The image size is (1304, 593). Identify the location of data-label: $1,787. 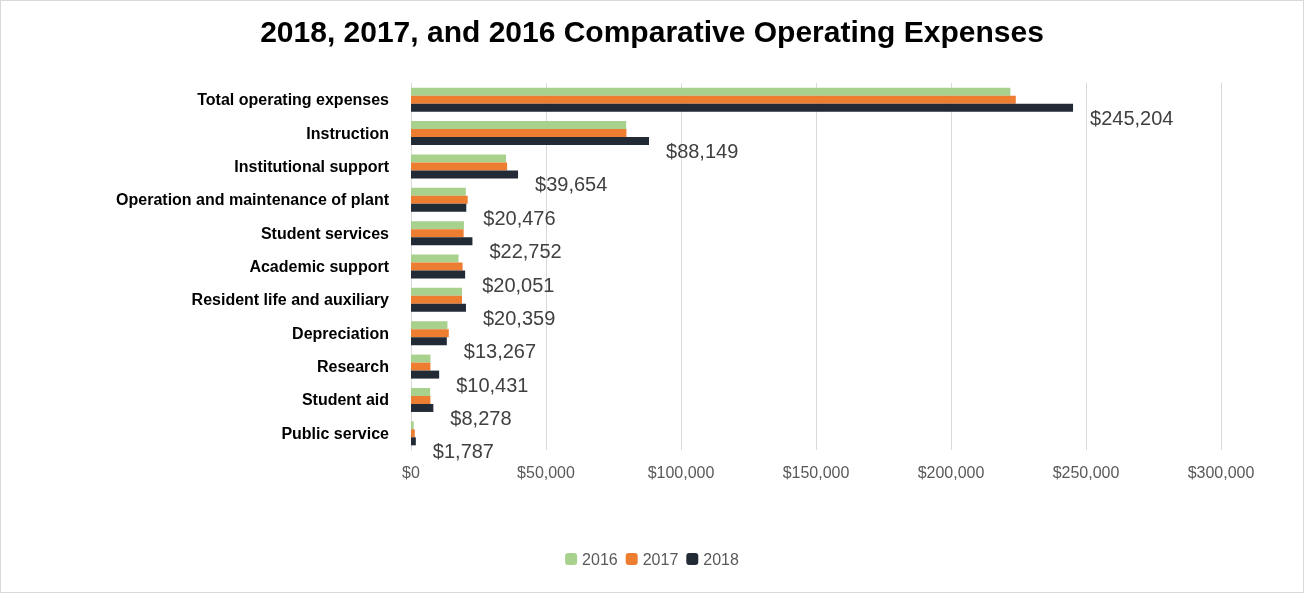
(463, 451).